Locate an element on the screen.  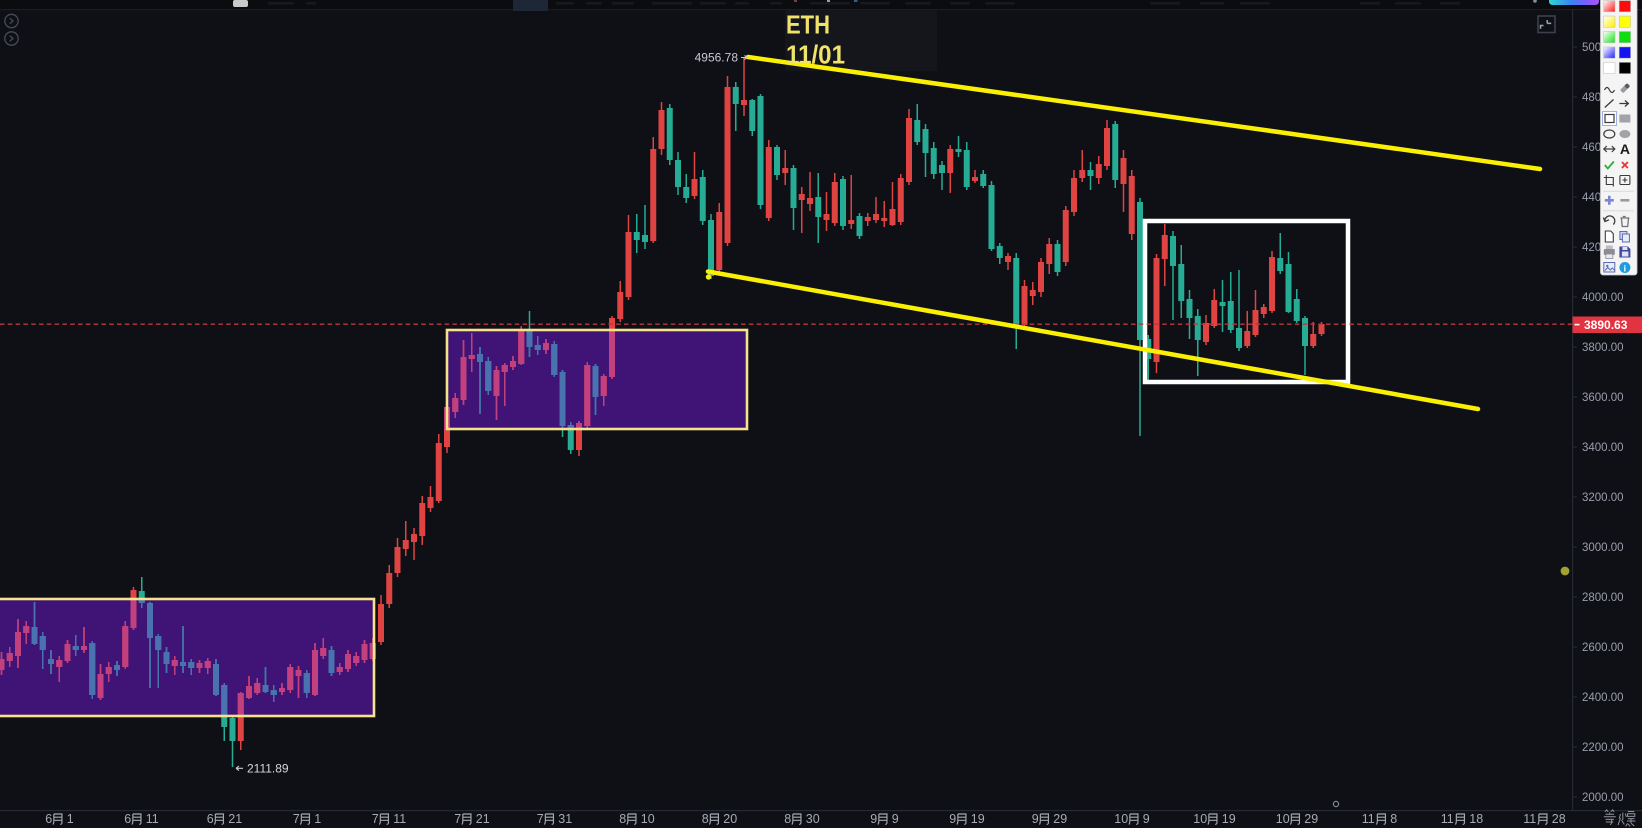
svg-text: 3890.63 is located at coordinates (1606, 325).